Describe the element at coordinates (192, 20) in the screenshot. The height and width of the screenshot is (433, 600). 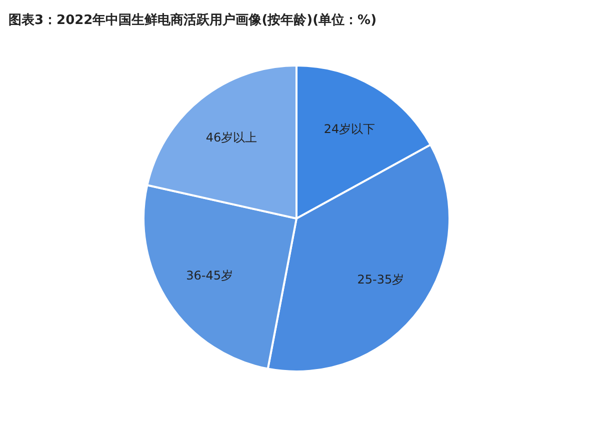
I see `chart-title: 图表3：2022年中国生鲜电商活跃用户画像(按年龄)(单位：%)` at that location.